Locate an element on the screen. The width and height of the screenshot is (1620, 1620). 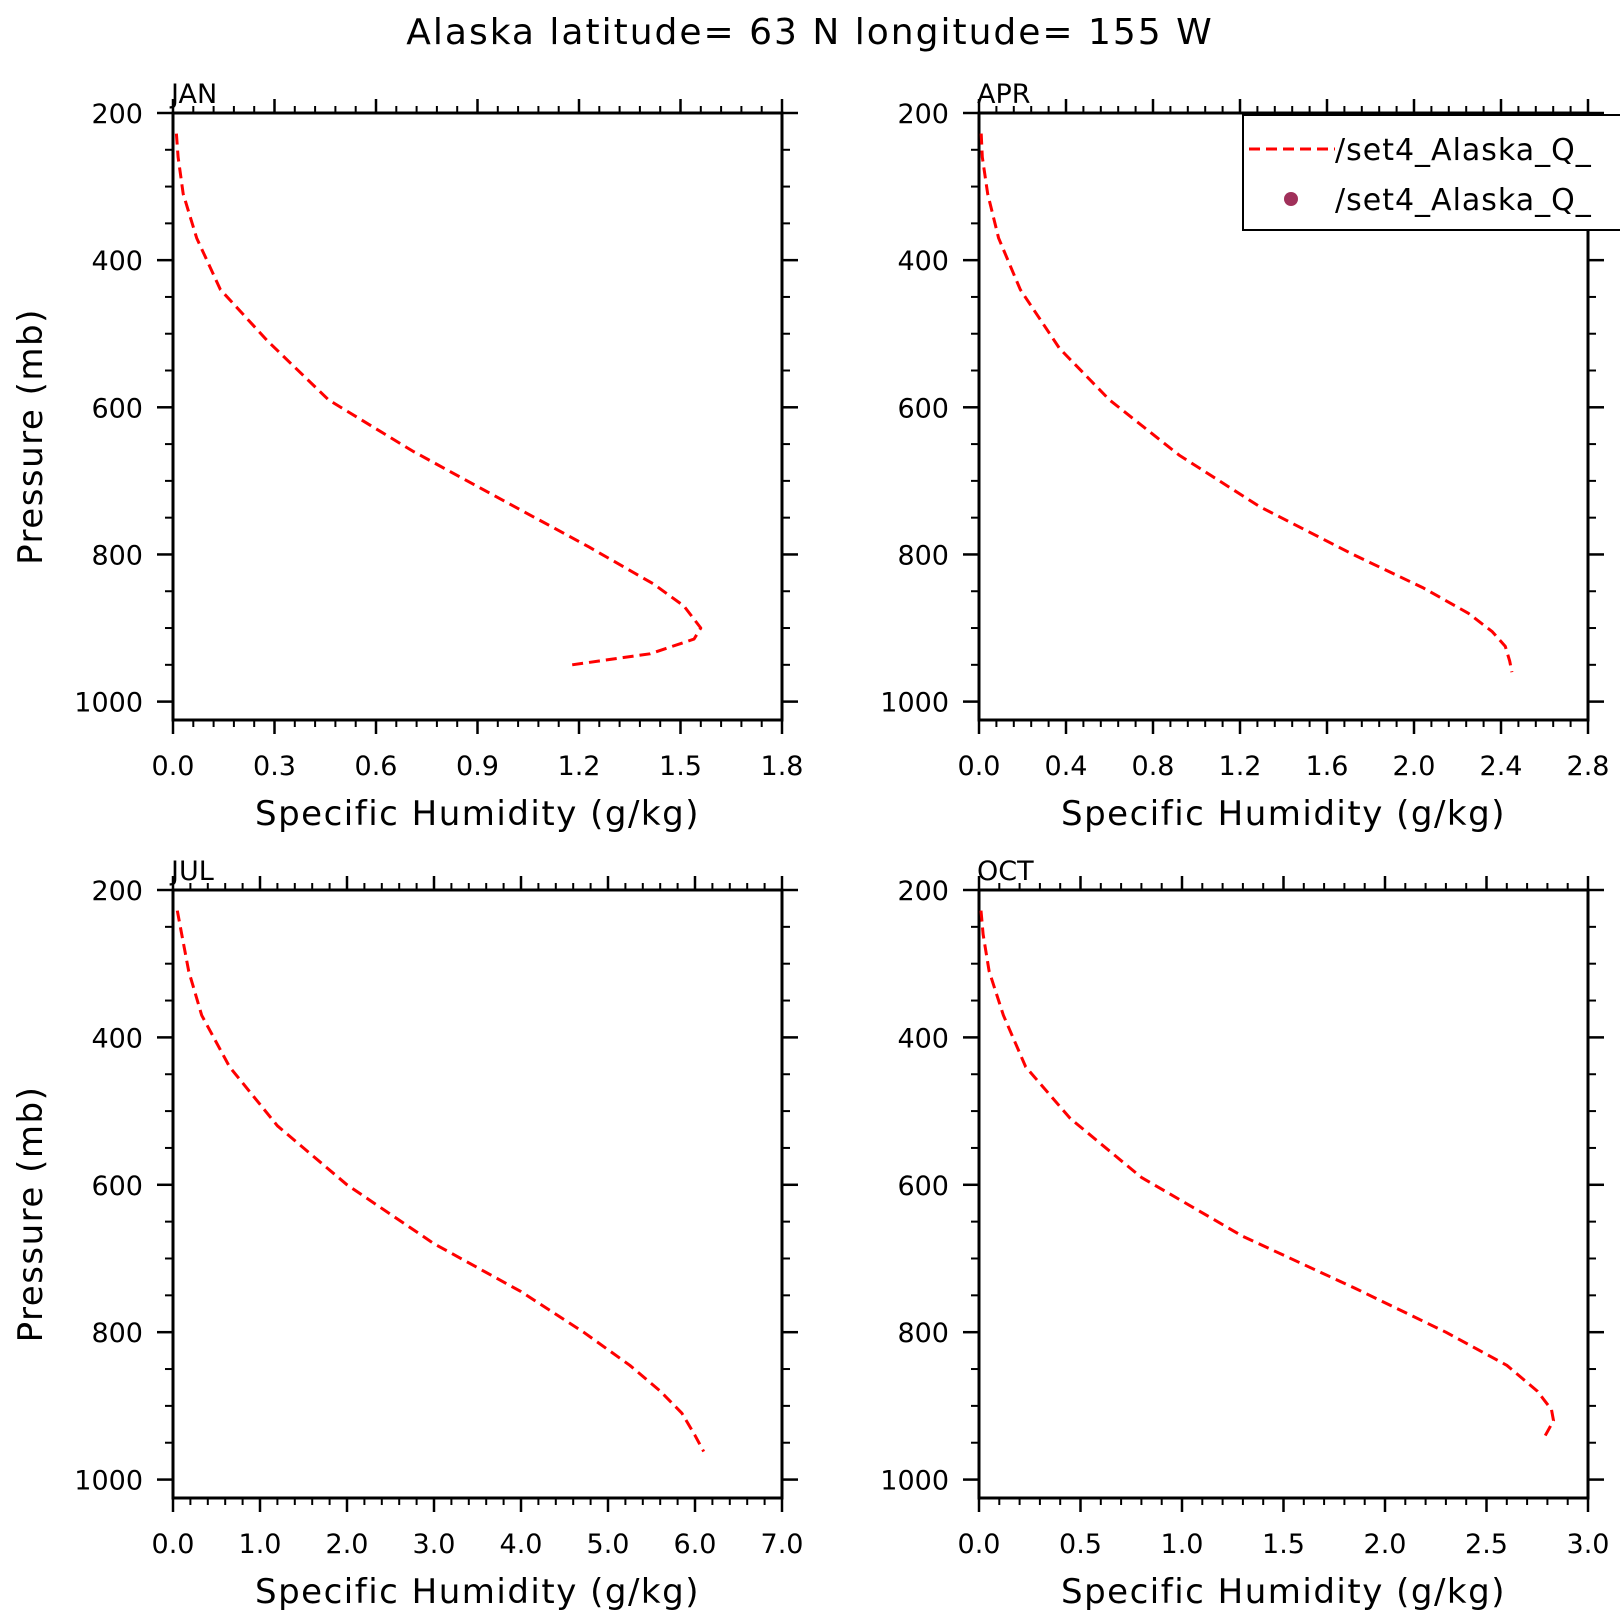
x-tick-label: 7.0 is located at coordinates (782, 1544).